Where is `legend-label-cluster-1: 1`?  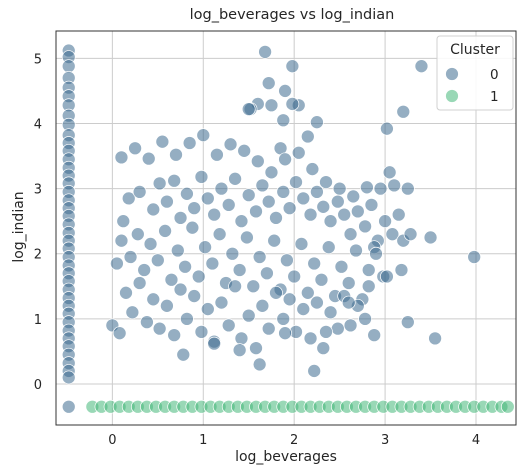
legend-label-cluster-1: 1 is located at coordinates (494, 97).